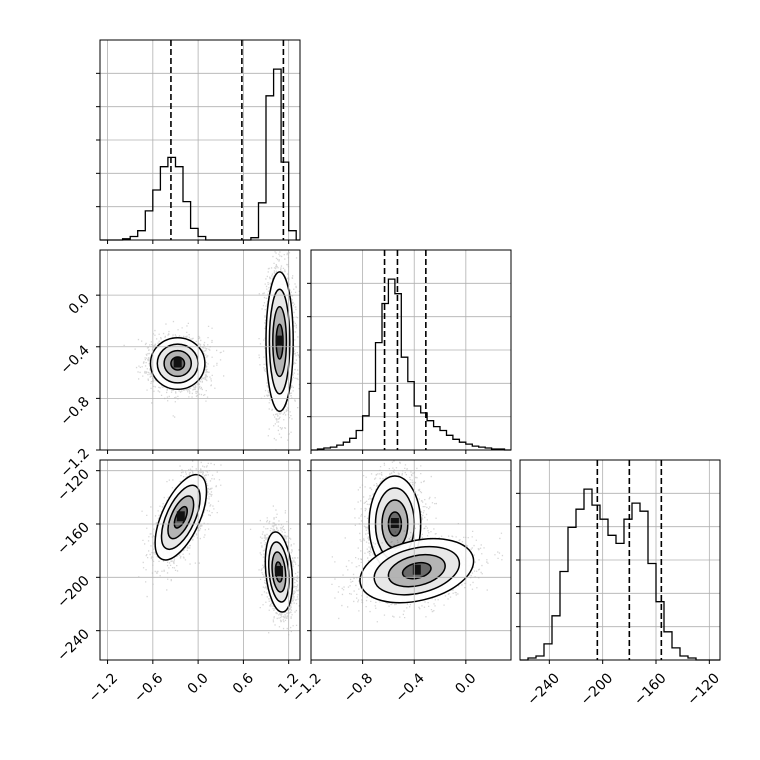  Describe the element at coordinates (703, 689) in the screenshot. I see `xtick-label-2-3: −120` at that location.